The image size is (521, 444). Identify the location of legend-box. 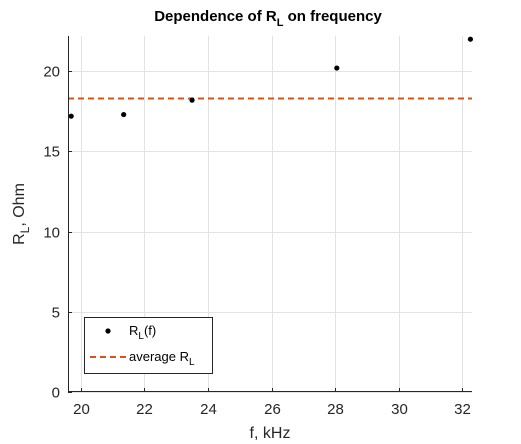
(148, 345).